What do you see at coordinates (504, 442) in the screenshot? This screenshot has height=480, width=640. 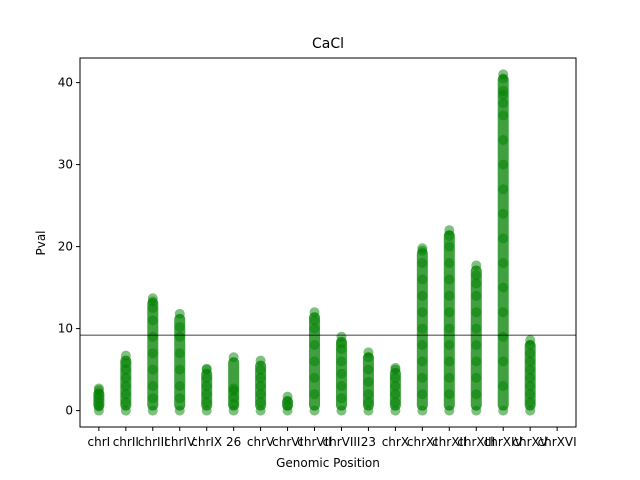 I see `x-tick-label: chrXIV` at bounding box center [504, 442].